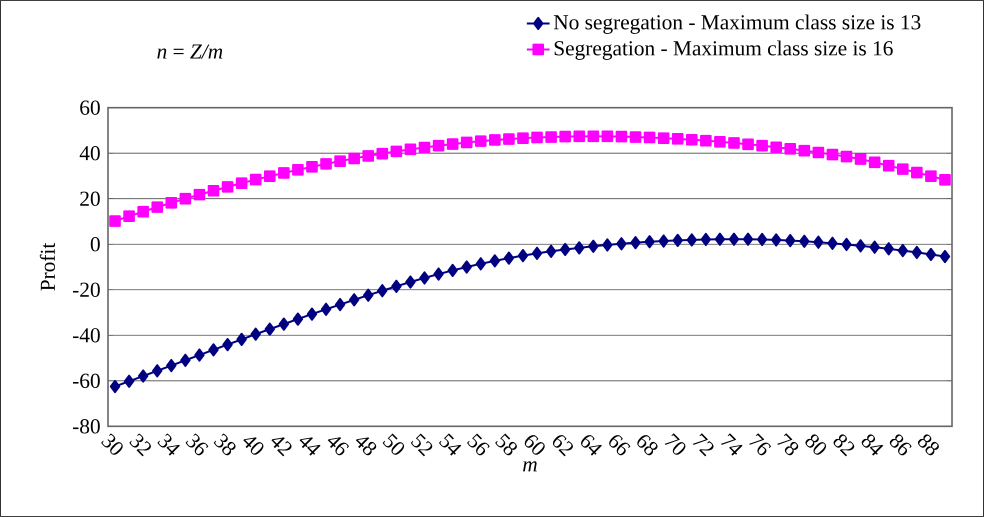  Describe the element at coordinates (675, 444) in the screenshot. I see `x-tick-label: 70` at that location.